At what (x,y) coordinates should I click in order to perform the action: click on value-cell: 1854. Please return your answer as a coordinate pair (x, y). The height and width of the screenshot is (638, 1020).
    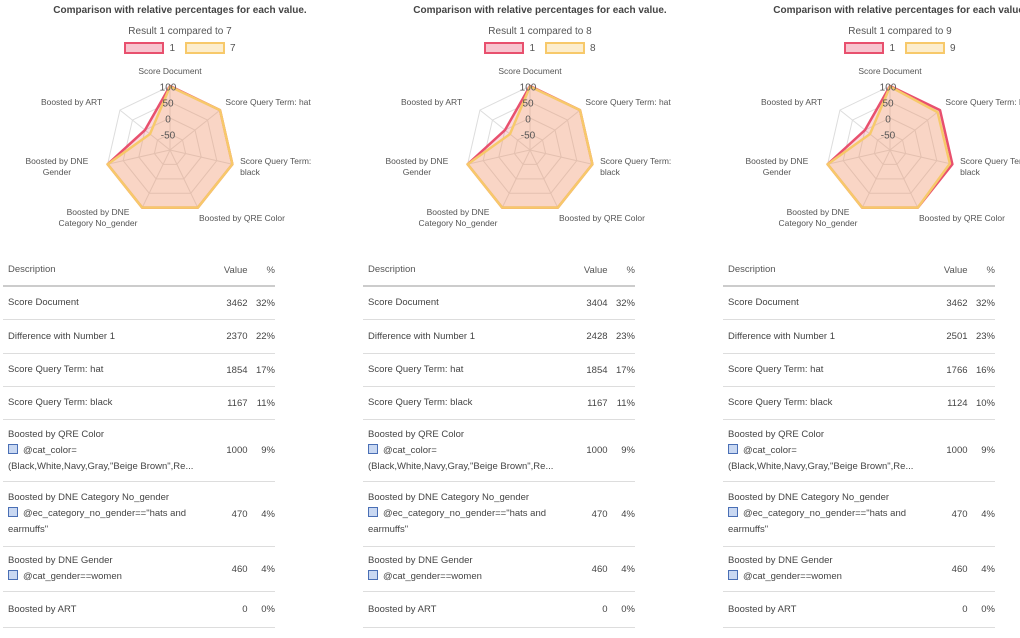
    Looking at the image, I should click on (597, 370).